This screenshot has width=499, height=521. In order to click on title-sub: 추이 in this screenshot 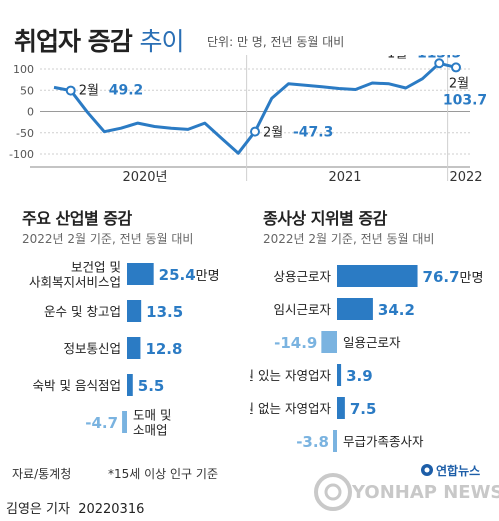, I will do `click(161, 41)`.